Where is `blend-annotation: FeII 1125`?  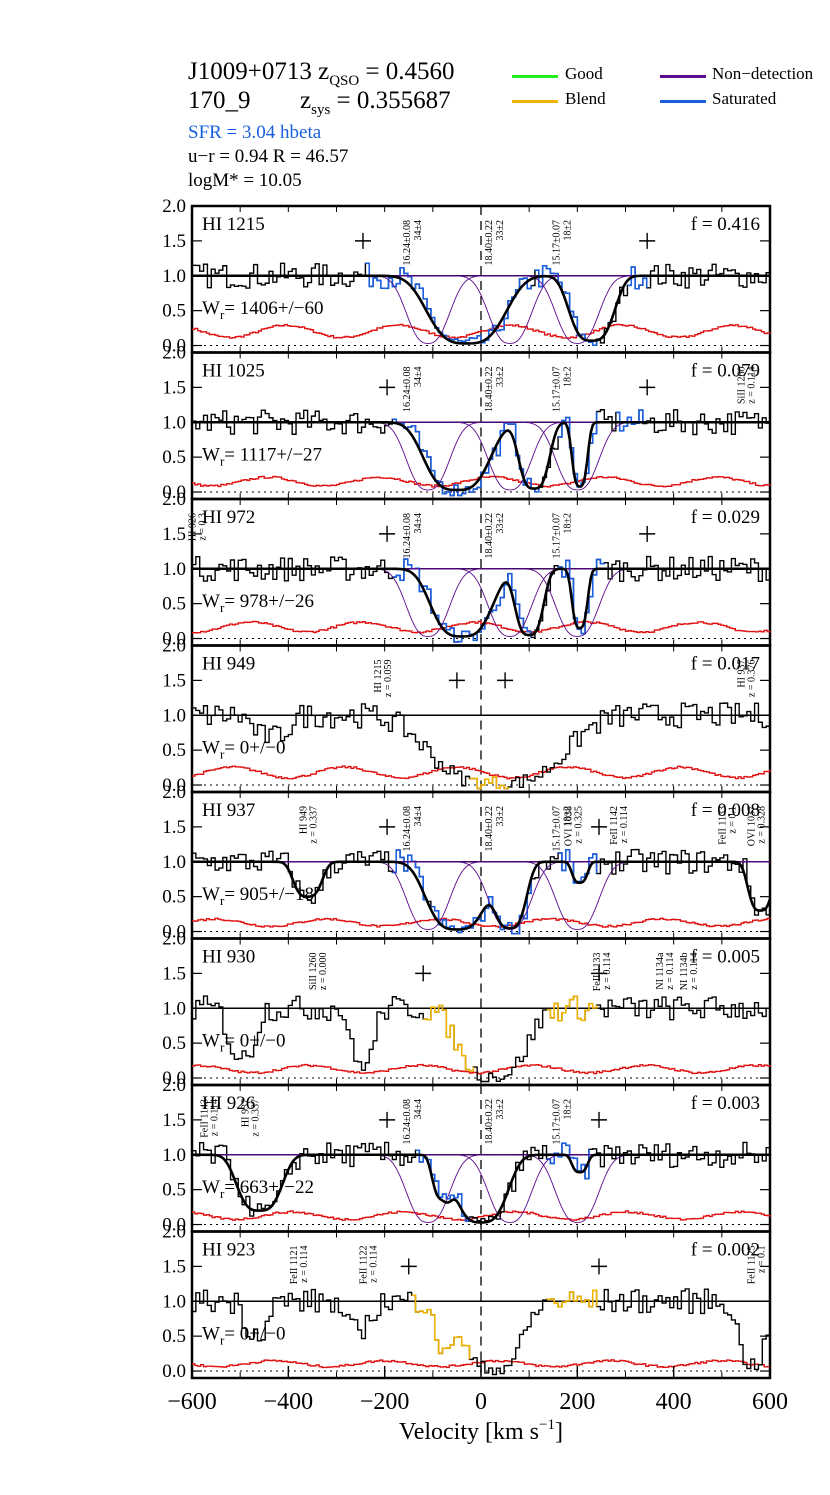
blend-annotation: FeII 1125 is located at coordinates (751, 1265).